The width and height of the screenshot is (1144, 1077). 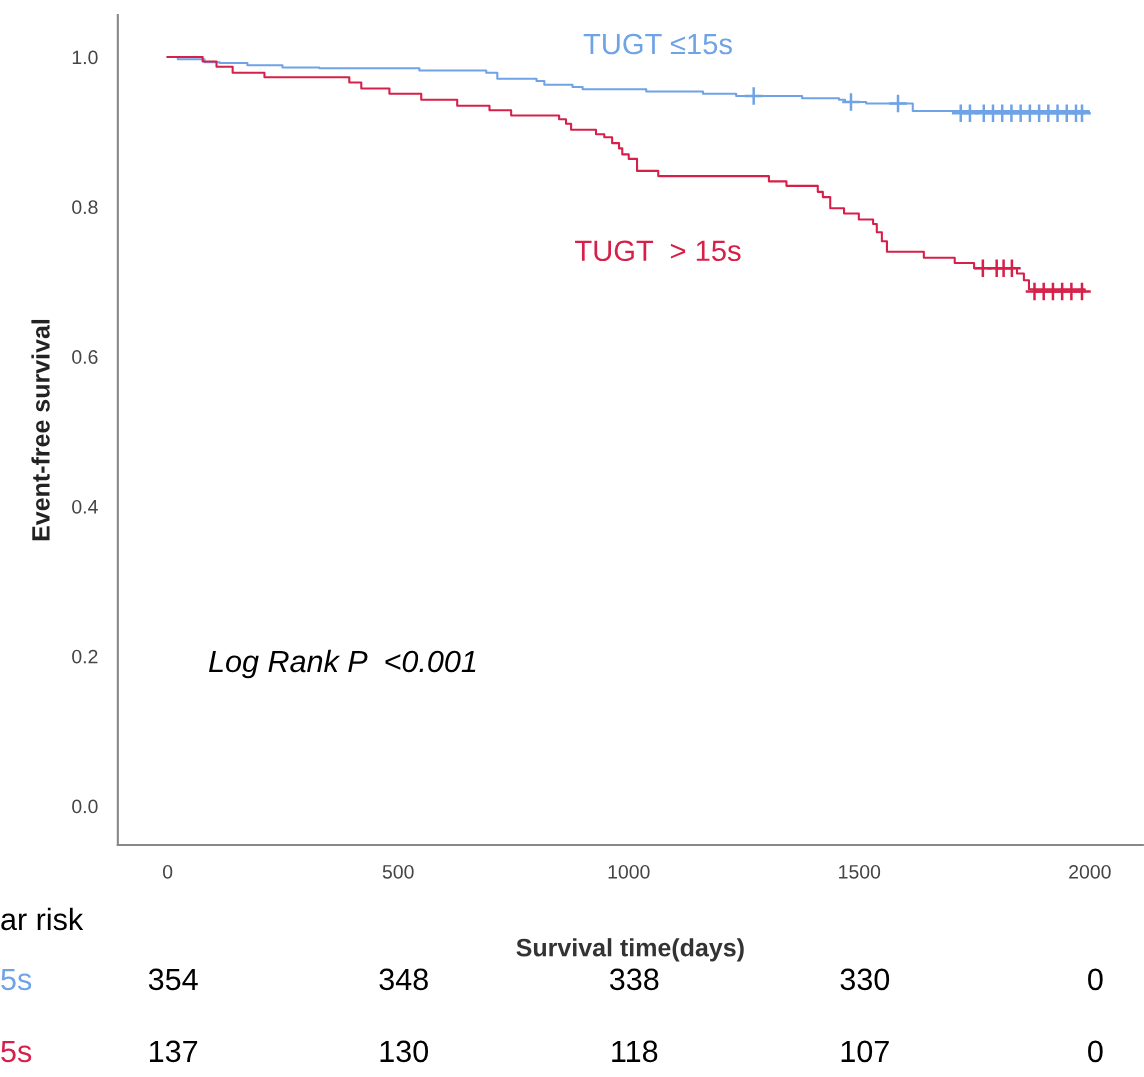 I want to click on x-axis-title: Survival time(days), so click(x=630, y=950).